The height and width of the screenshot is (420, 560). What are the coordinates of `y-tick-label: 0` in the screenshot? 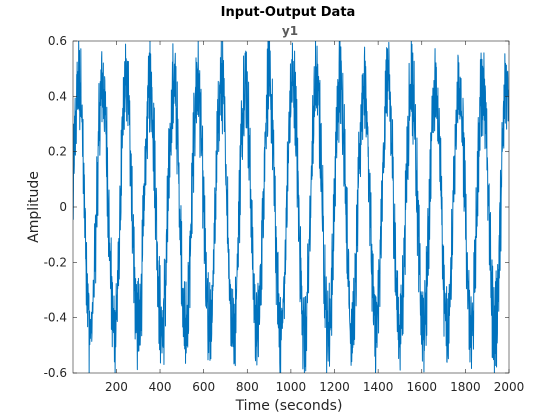 It's located at (63, 207).